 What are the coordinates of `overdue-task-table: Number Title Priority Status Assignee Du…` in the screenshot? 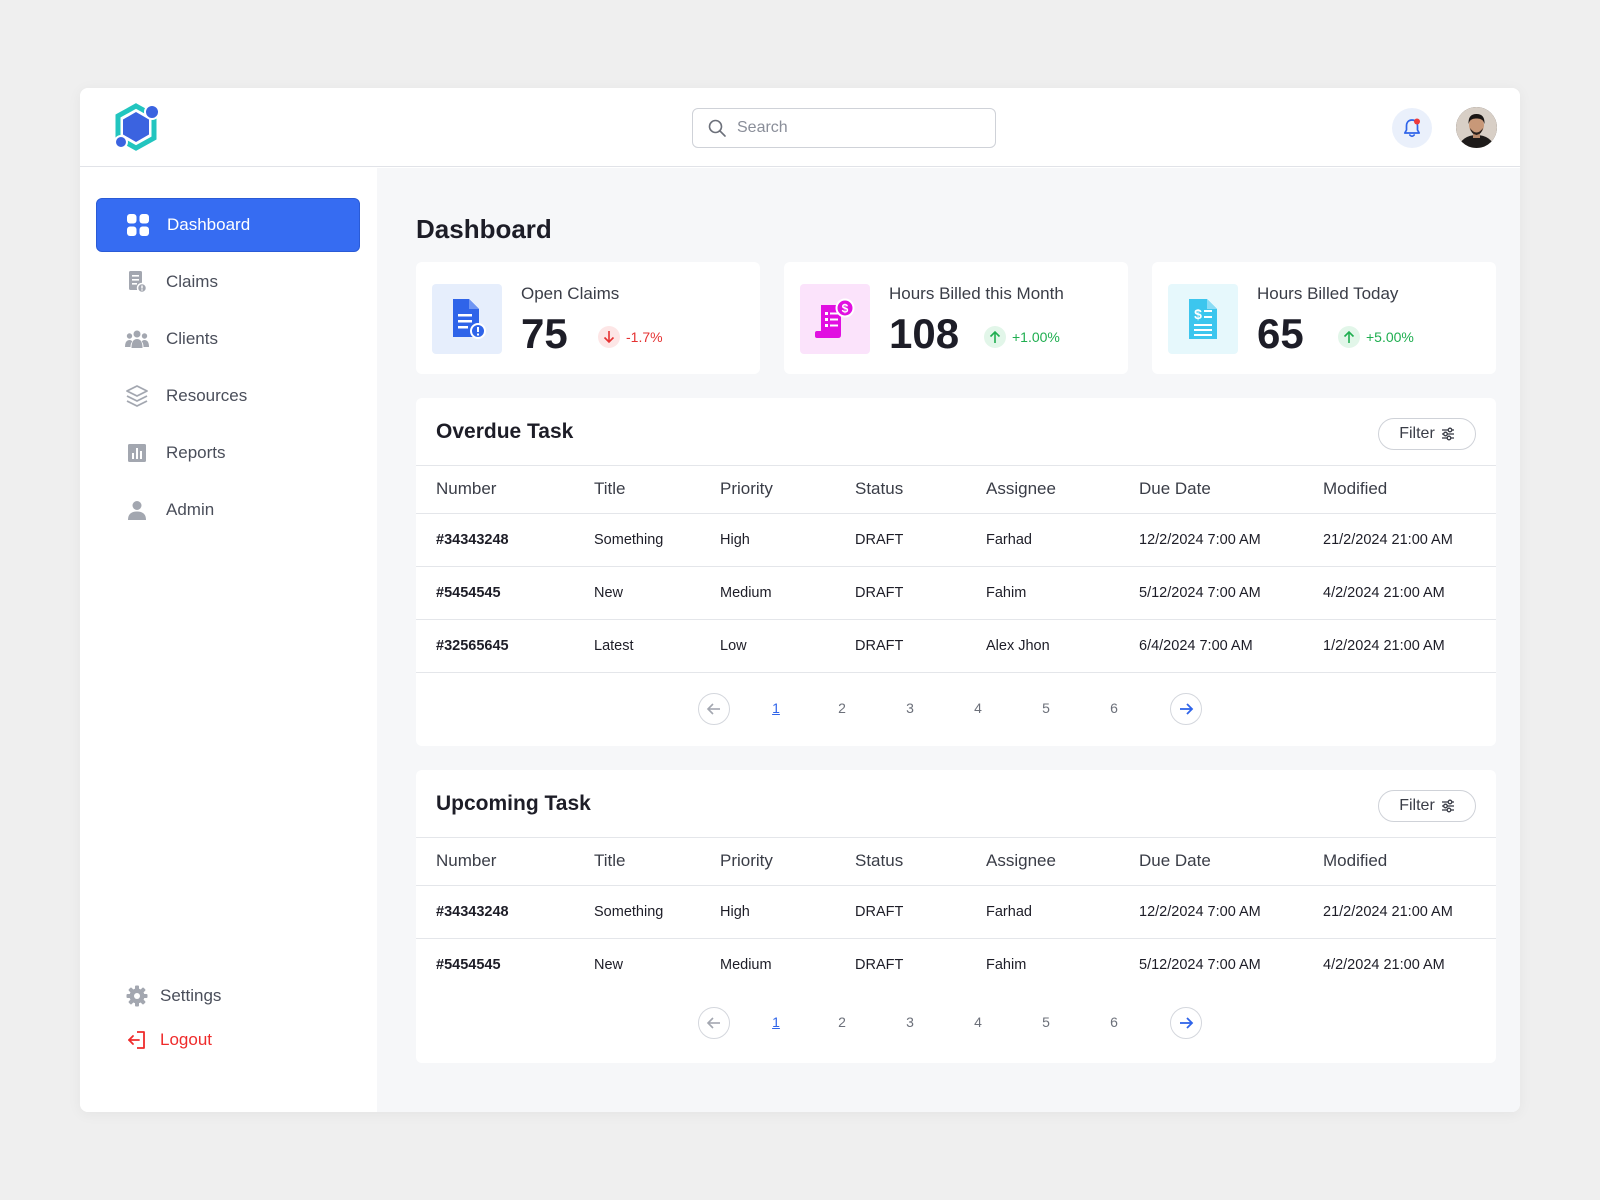 It's located at (956, 569).